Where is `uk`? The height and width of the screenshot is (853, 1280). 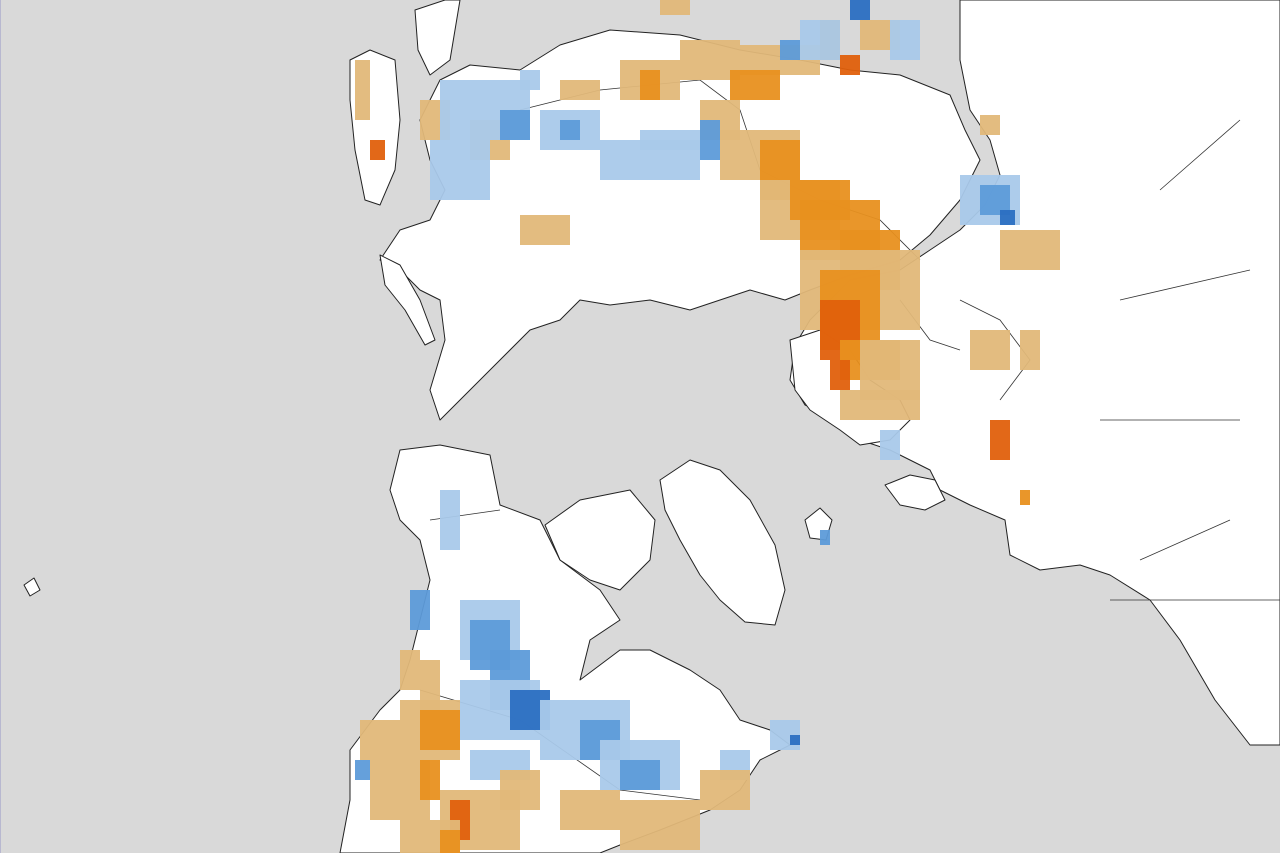
uk is located at coordinates (915, 492).